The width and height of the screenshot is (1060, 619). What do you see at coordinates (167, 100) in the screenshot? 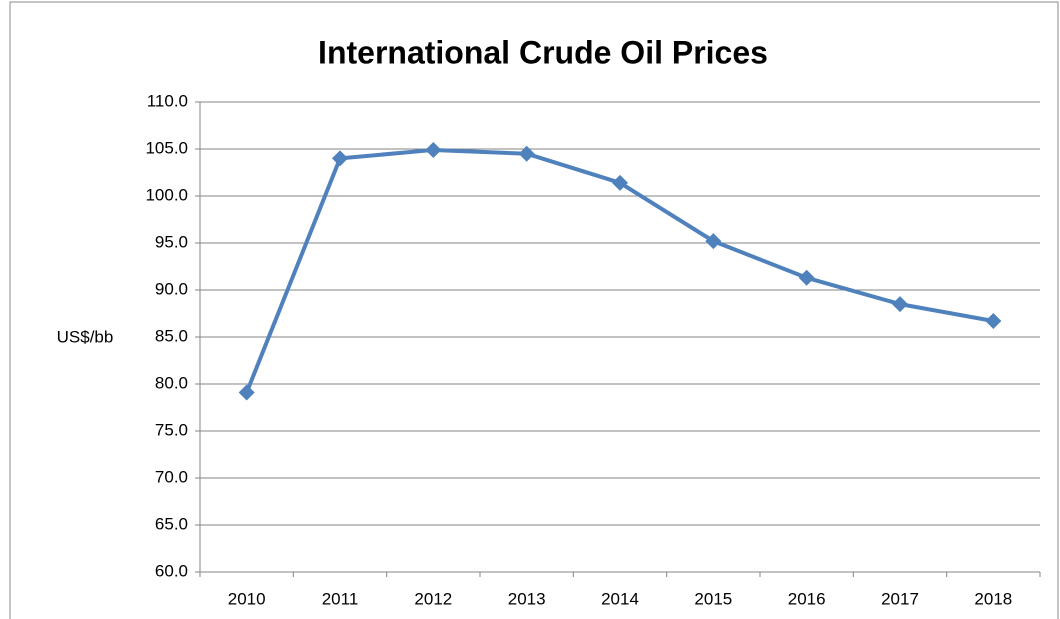
I see `y-tick-label: 110.0` at bounding box center [167, 100].